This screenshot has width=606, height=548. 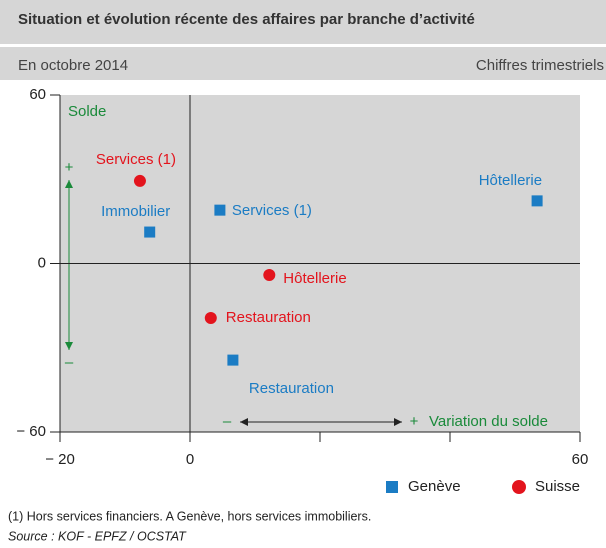 I want to click on legend-label: Suisse, so click(x=557, y=486).